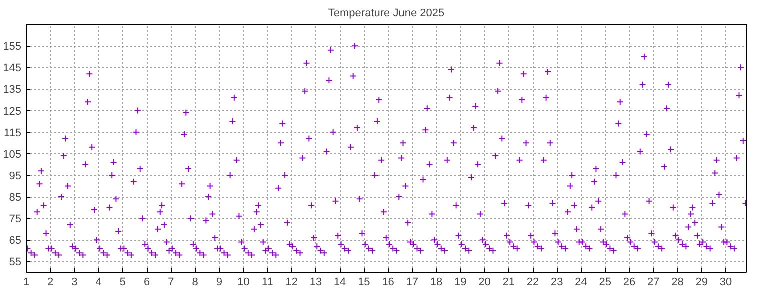 The width and height of the screenshot is (768, 288). I want to click on x-tick-label: 20, so click(484, 282).